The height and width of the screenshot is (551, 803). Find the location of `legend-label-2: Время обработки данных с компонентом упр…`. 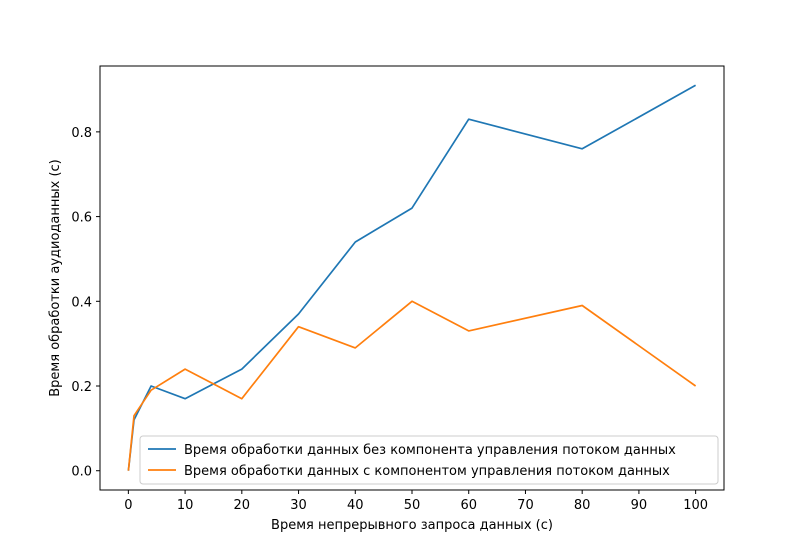

legend-label-2: Время обработки данных с компонентом упр… is located at coordinates (427, 471).